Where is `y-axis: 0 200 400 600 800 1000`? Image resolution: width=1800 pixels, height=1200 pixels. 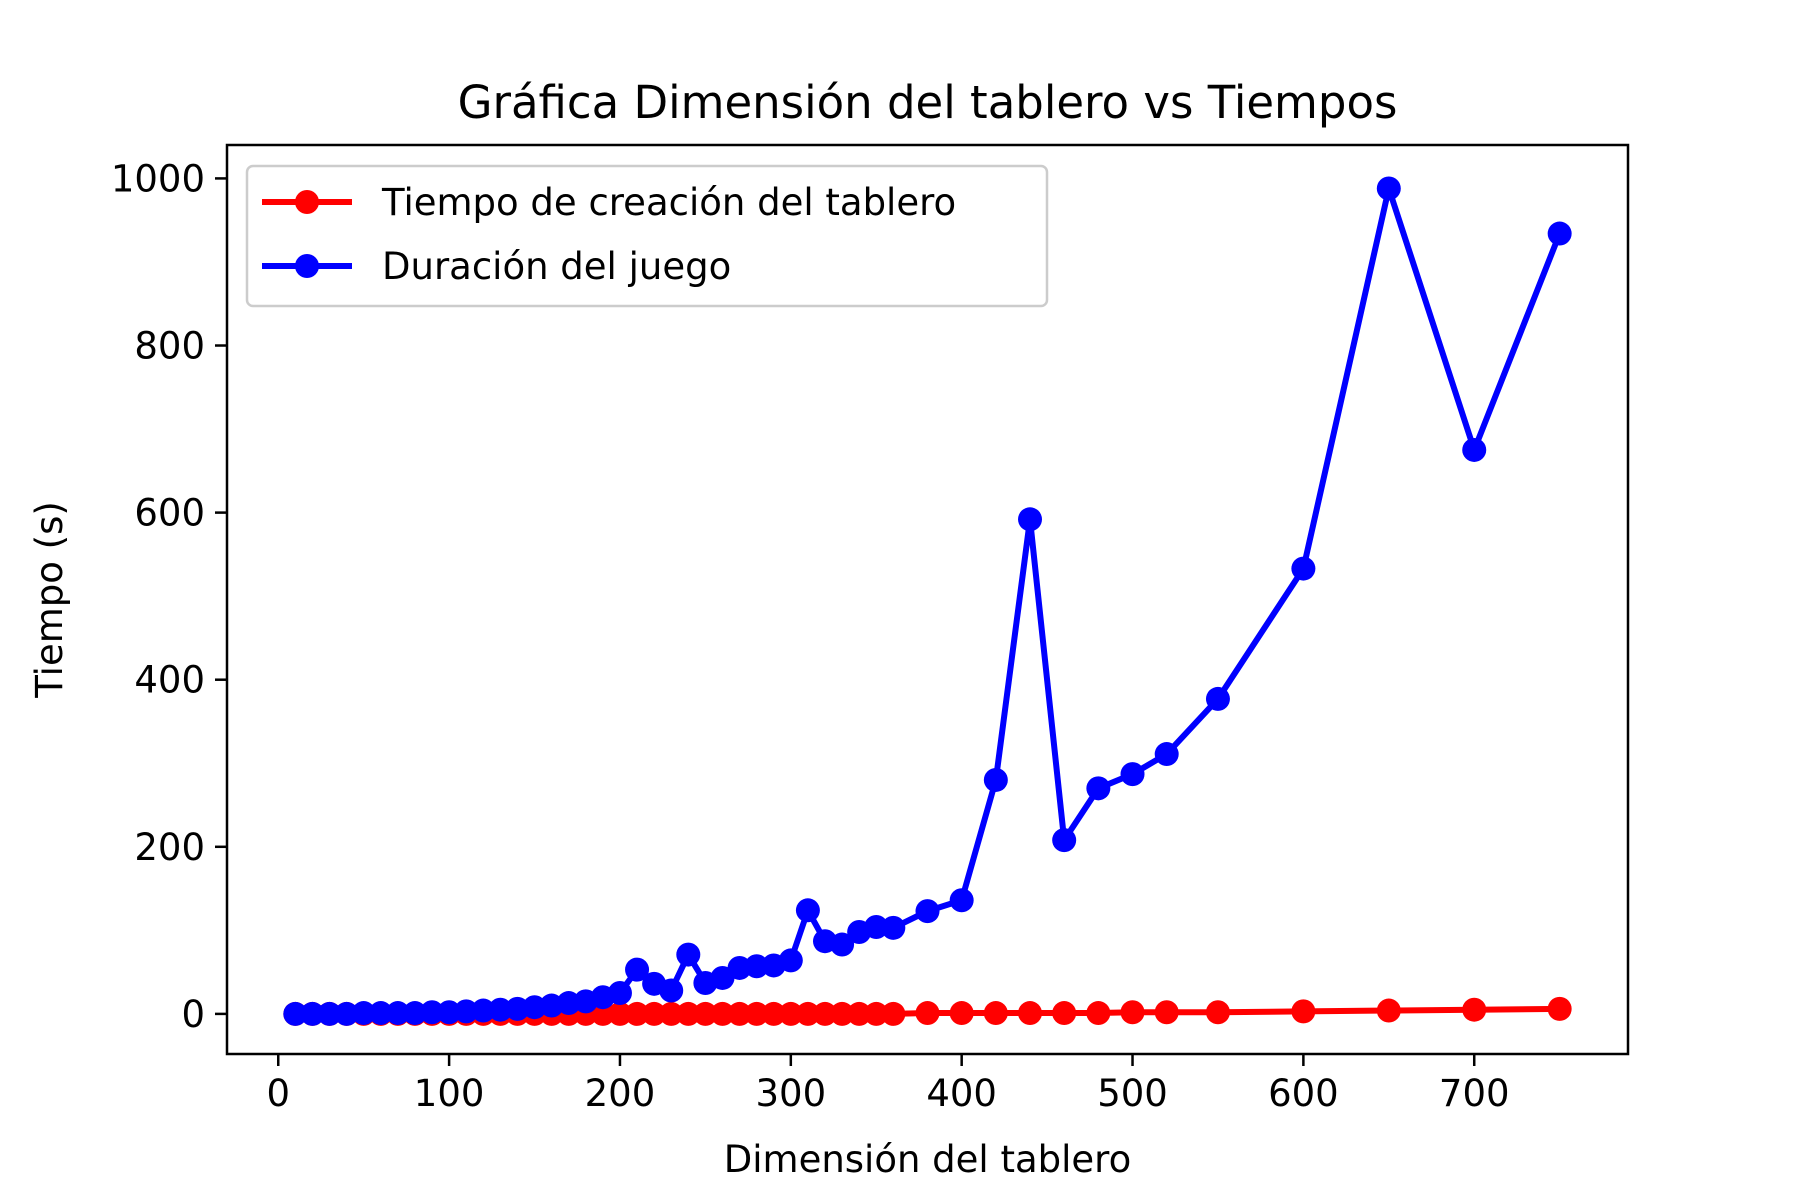 y-axis: 0 200 400 600 800 1000 is located at coordinates (169, 596).